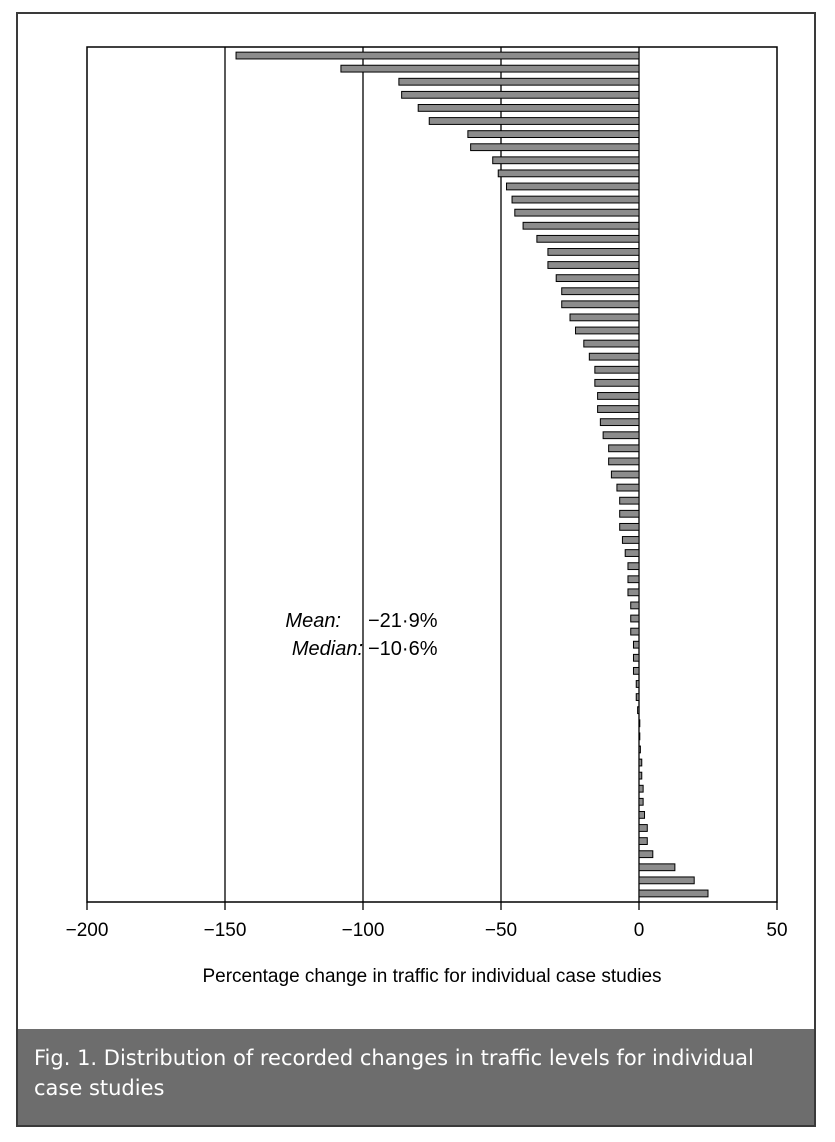 This screenshot has width=835, height=1142. I want to click on stats-annotation: Mean: −21·9% Median: −10·6%, so click(361, 635).